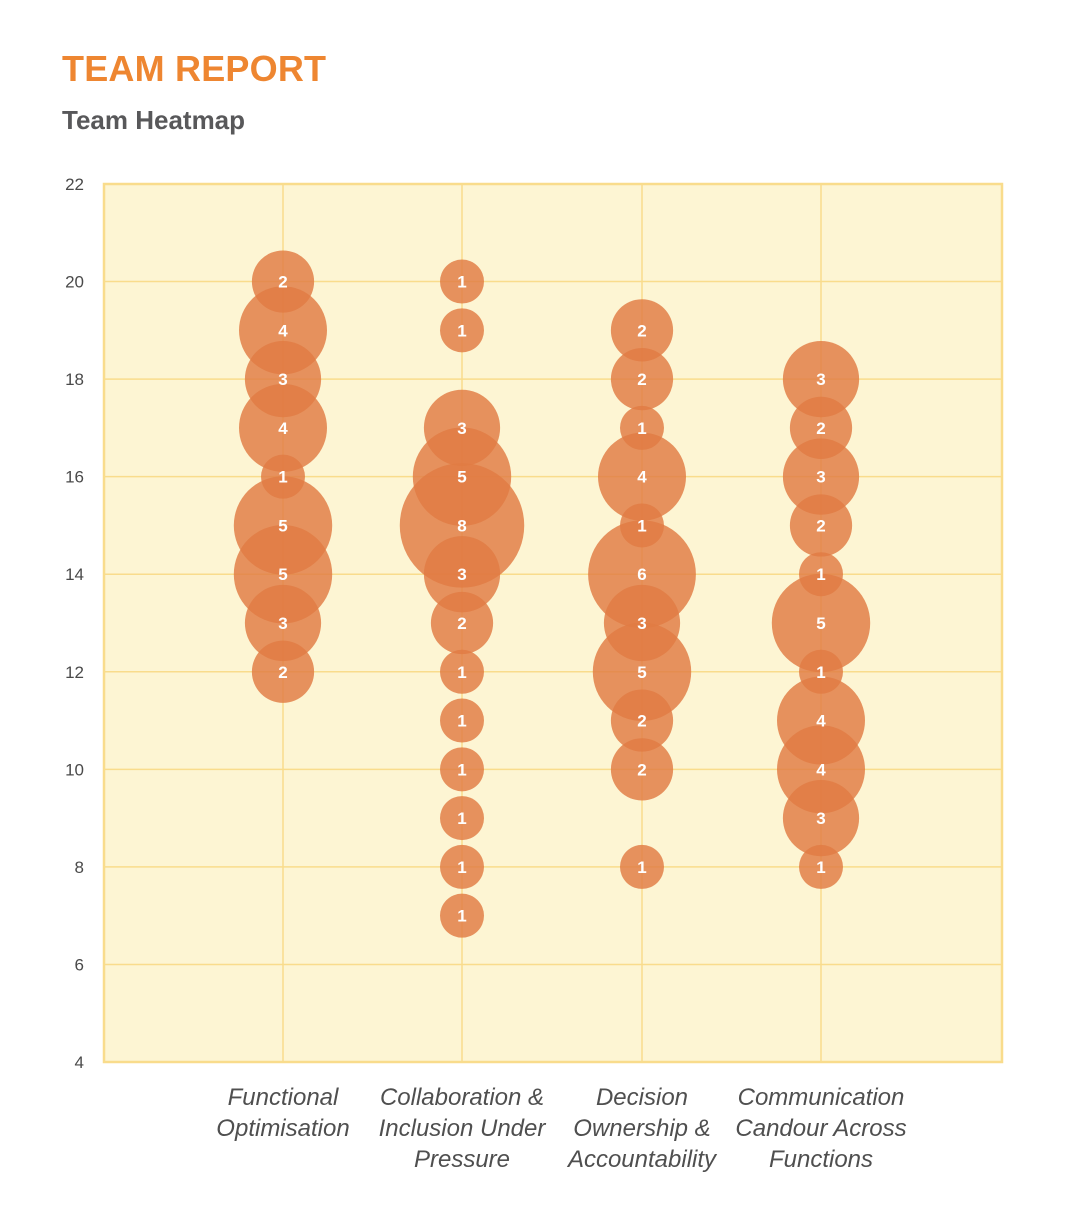 Image resolution: width=1074 pixels, height=1220 pixels. What do you see at coordinates (154, 120) in the screenshot?
I see `chart-title: Team Heatmap` at bounding box center [154, 120].